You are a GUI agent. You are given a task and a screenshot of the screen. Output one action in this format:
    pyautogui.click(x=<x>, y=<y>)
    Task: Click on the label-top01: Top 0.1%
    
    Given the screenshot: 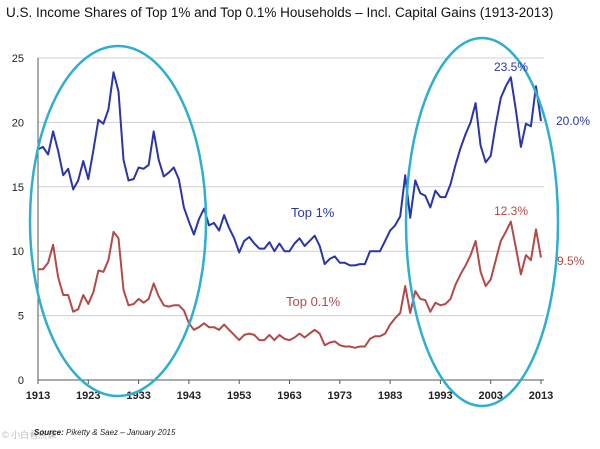 What is the action you would take?
    pyautogui.click(x=313, y=301)
    